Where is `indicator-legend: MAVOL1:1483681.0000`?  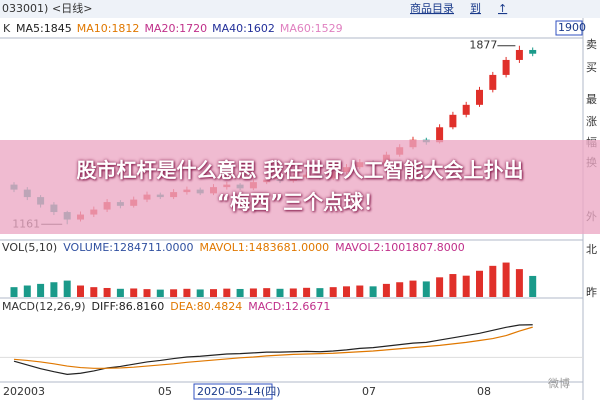
indicator-legend: MAVOL1:1483681.0000 is located at coordinates (264, 247).